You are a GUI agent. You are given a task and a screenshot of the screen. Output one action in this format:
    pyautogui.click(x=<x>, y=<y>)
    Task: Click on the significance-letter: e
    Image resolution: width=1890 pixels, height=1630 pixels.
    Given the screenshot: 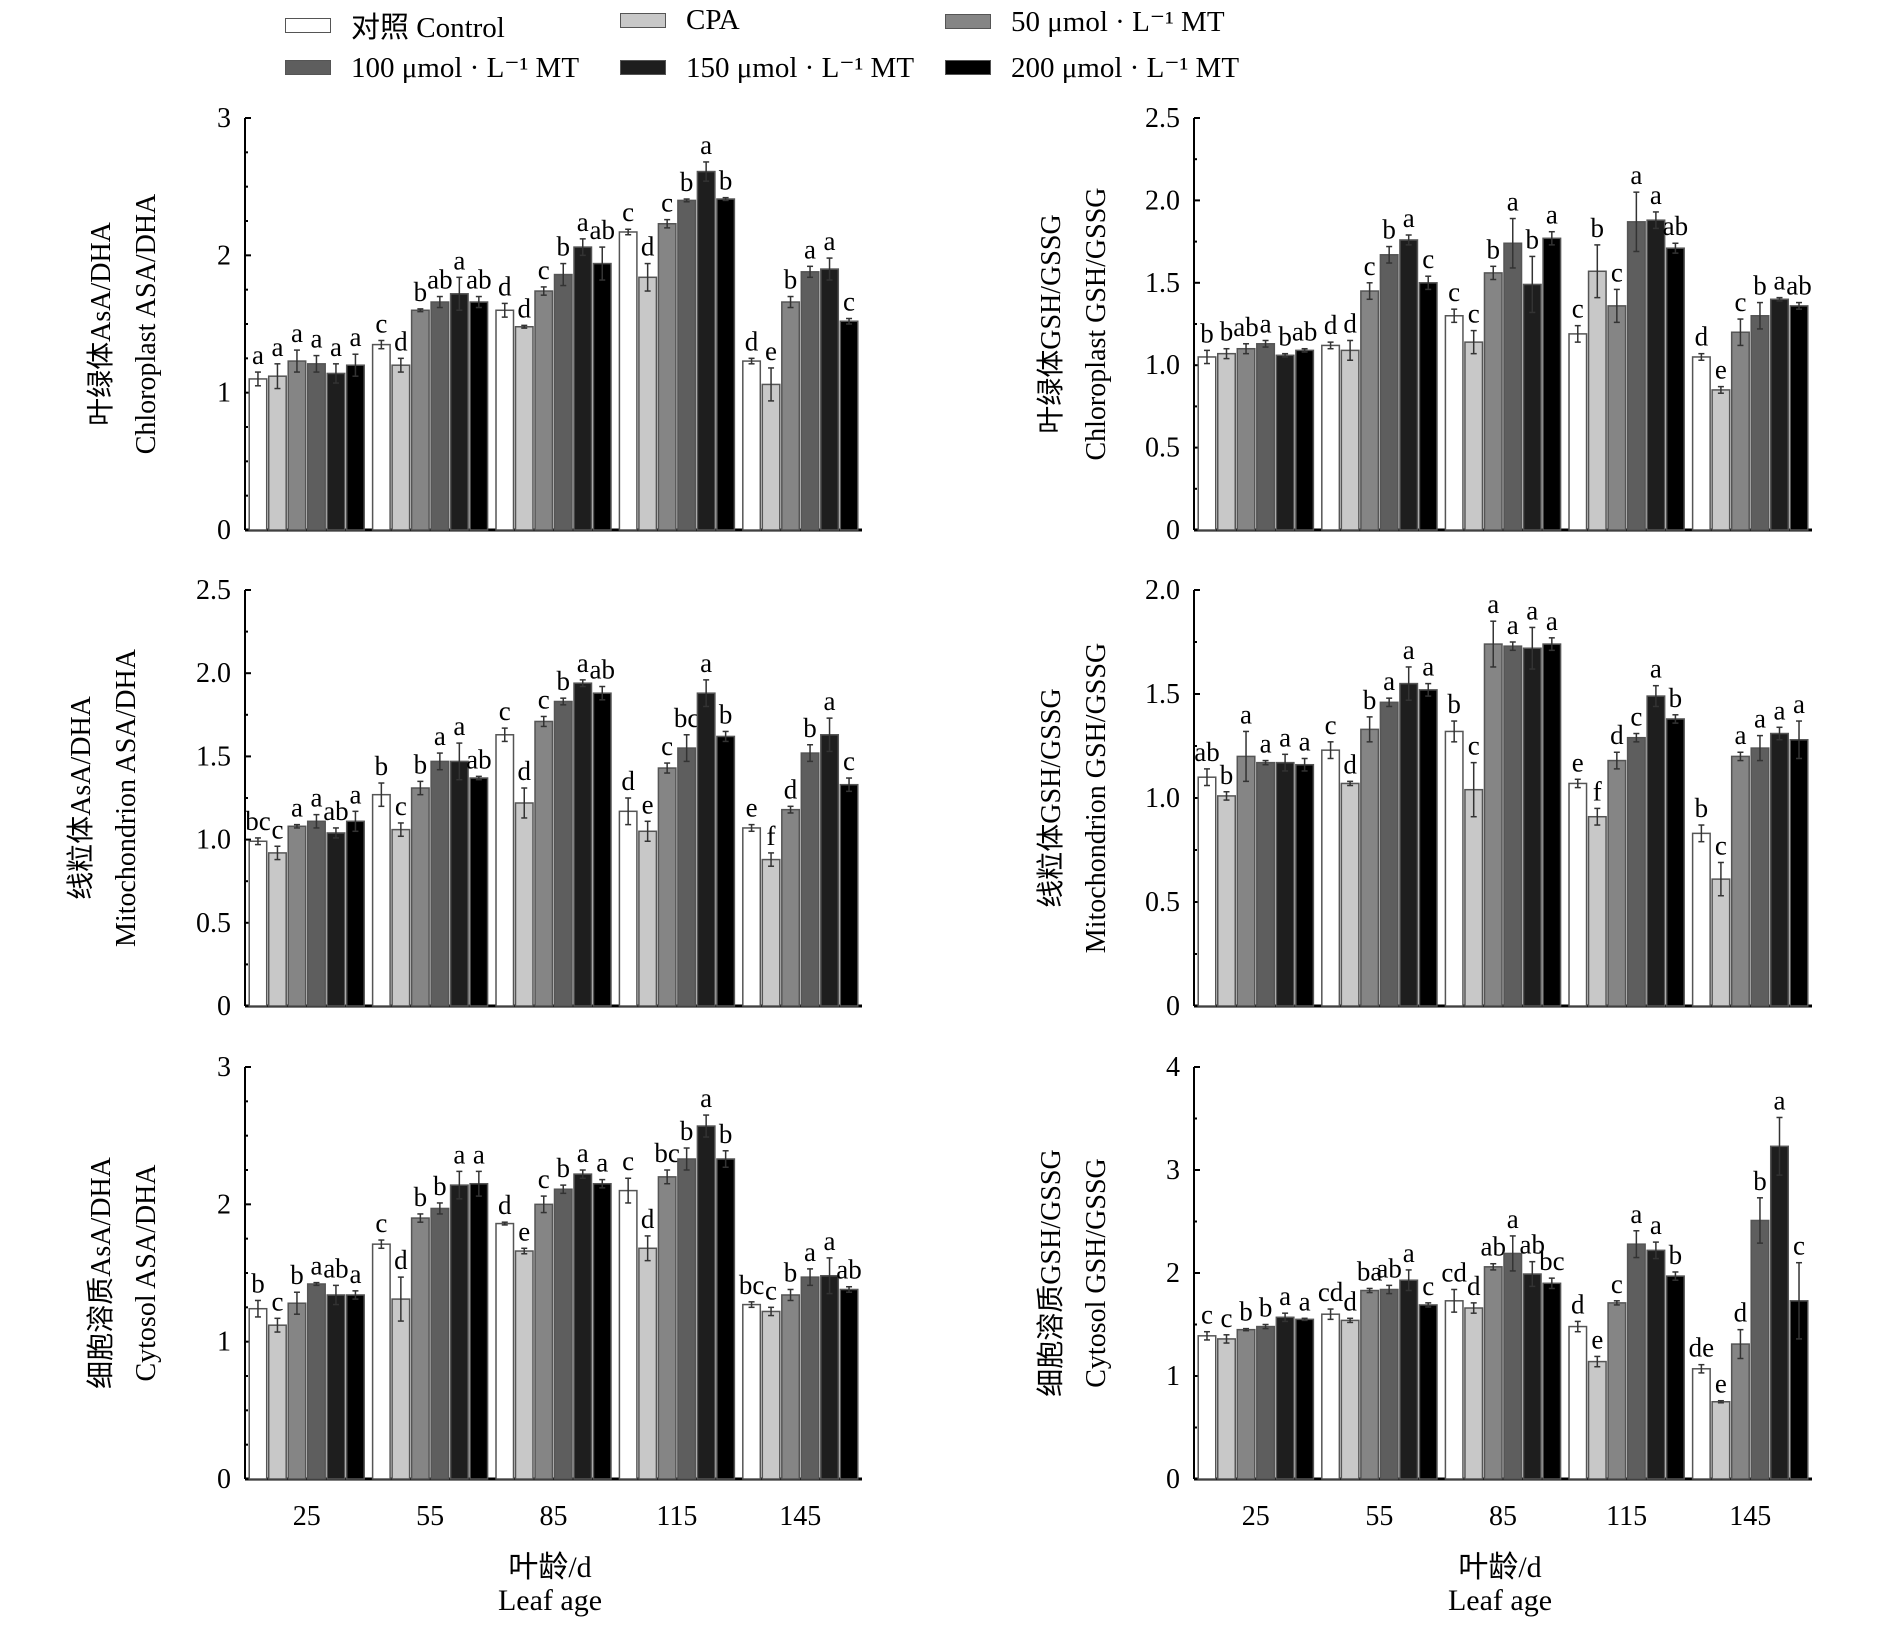 What is the action you would take?
    pyautogui.click(x=1578, y=762)
    